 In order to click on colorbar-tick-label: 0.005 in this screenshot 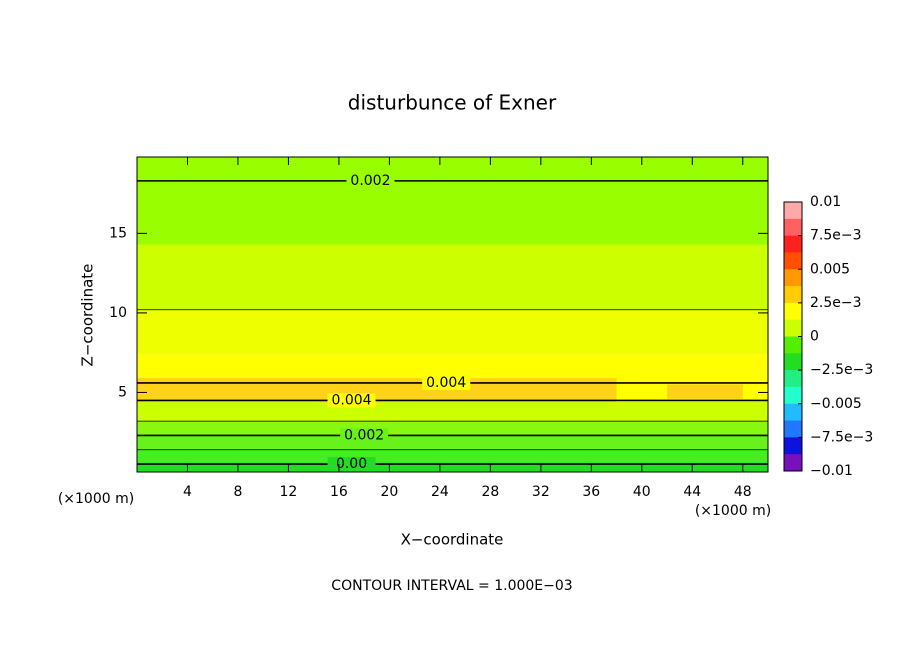, I will do `click(830, 269)`.